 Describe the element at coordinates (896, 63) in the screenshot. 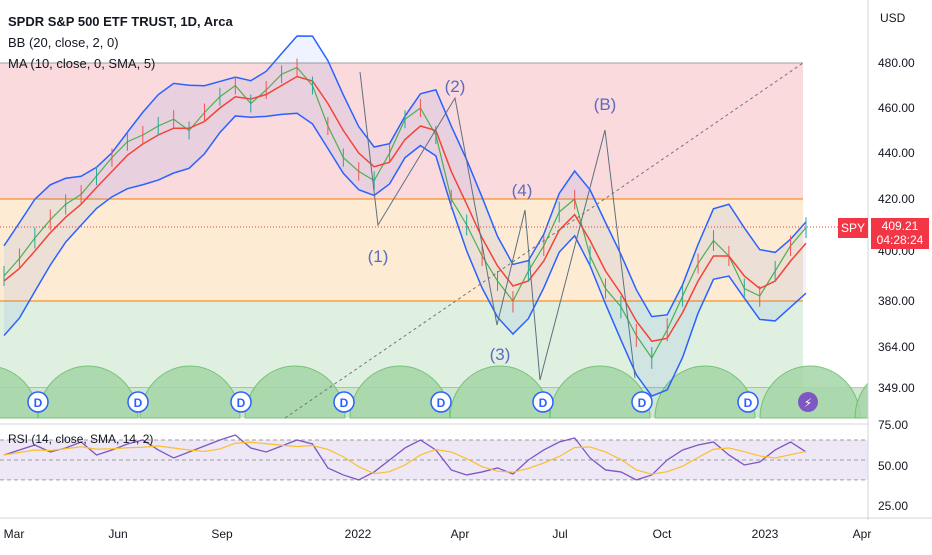

I see `price-tick-0: 480.00` at that location.